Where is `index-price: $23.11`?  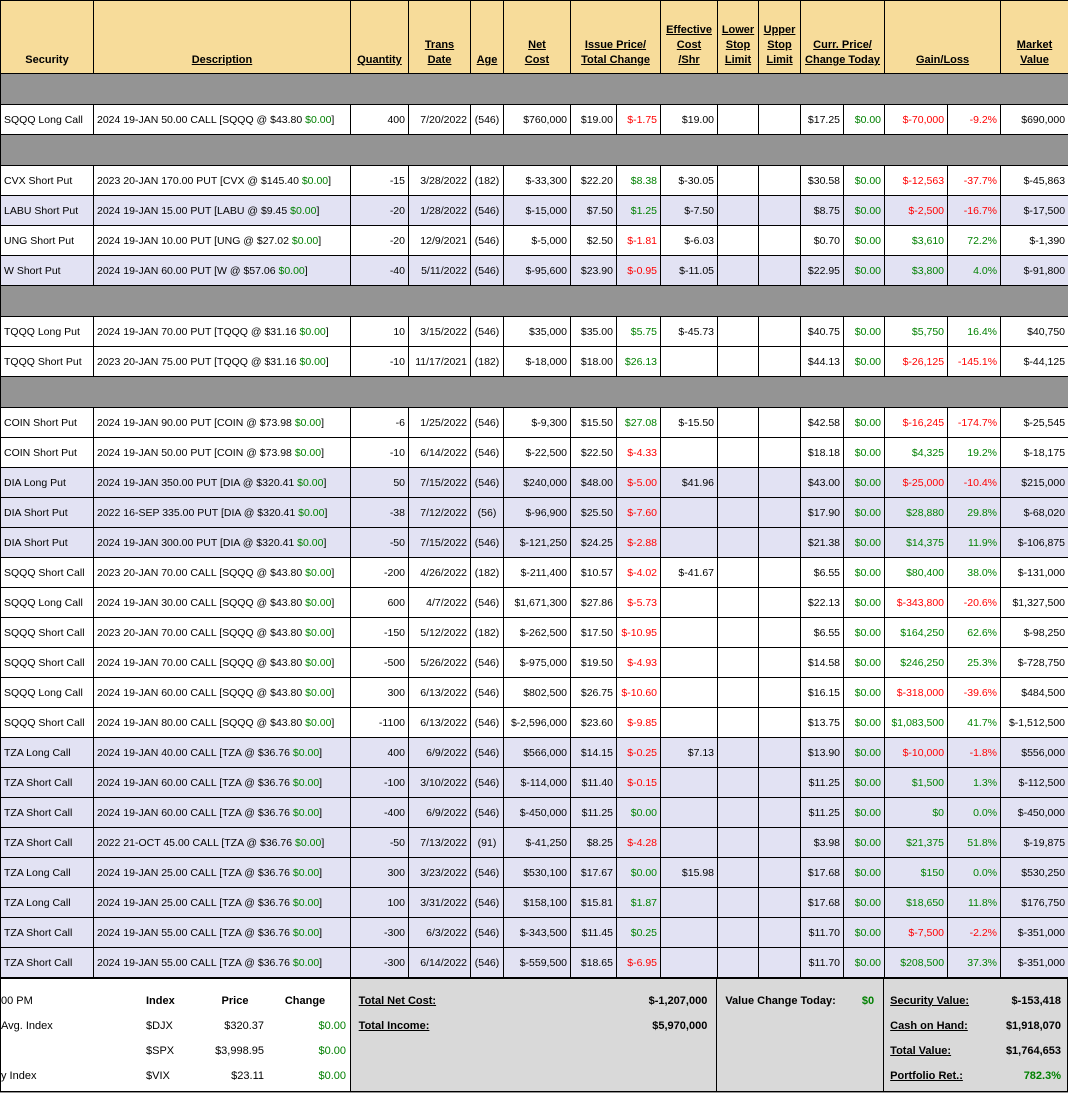 index-price: $23.11 is located at coordinates (247, 1075).